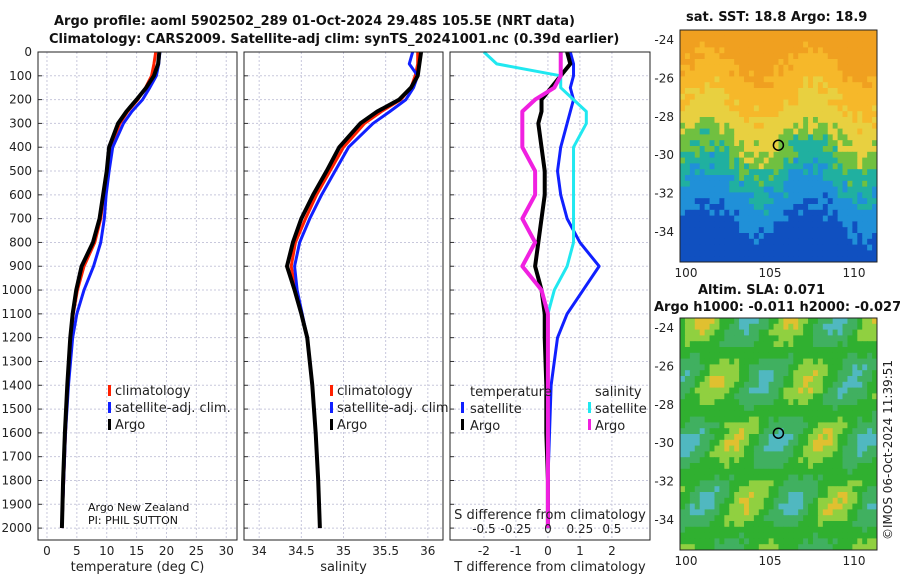 This screenshot has width=900, height=580. I want to click on x-axis-label: T difference from climatology, so click(549, 567).